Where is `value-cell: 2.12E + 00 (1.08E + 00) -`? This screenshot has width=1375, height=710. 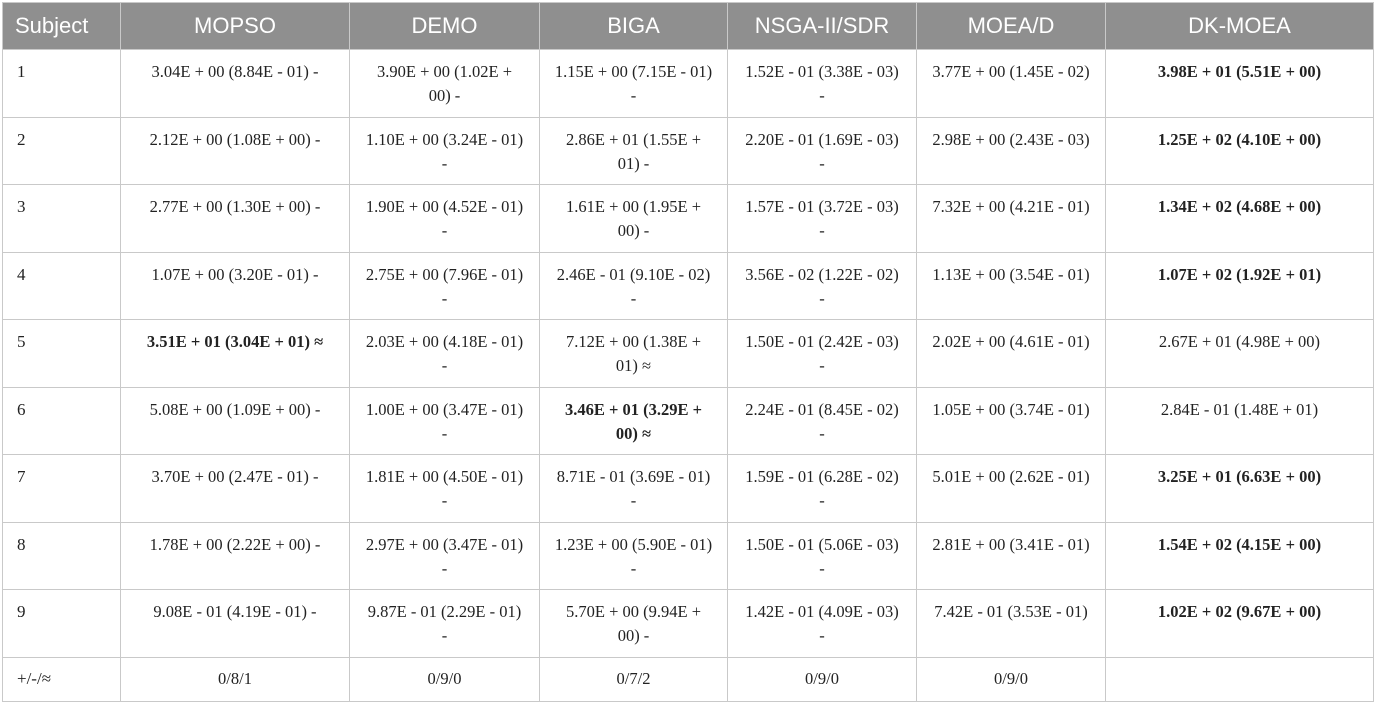 value-cell: 2.12E + 00 (1.08E + 00) - is located at coordinates (235, 150).